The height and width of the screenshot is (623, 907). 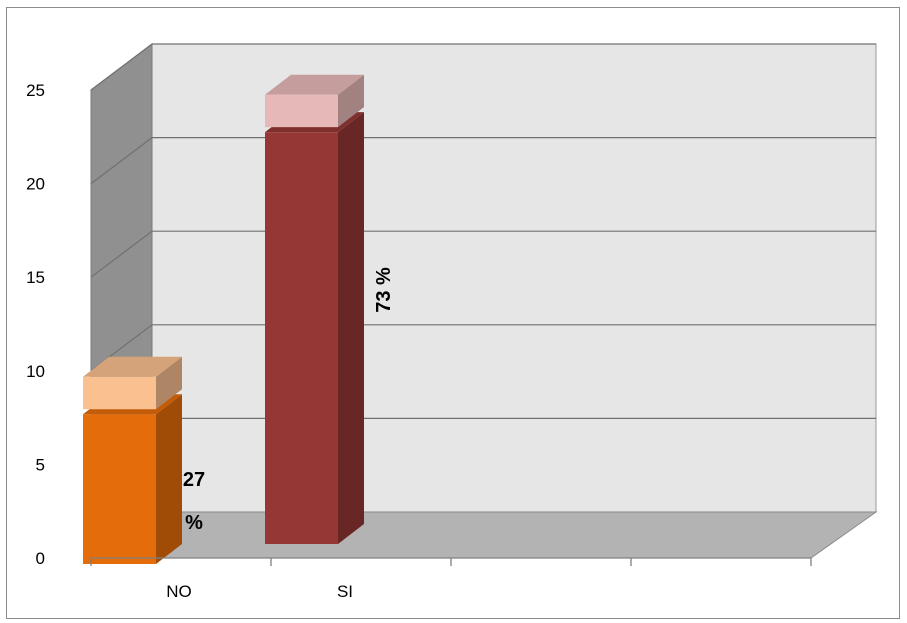 I want to click on axes, so click(x=451, y=561).